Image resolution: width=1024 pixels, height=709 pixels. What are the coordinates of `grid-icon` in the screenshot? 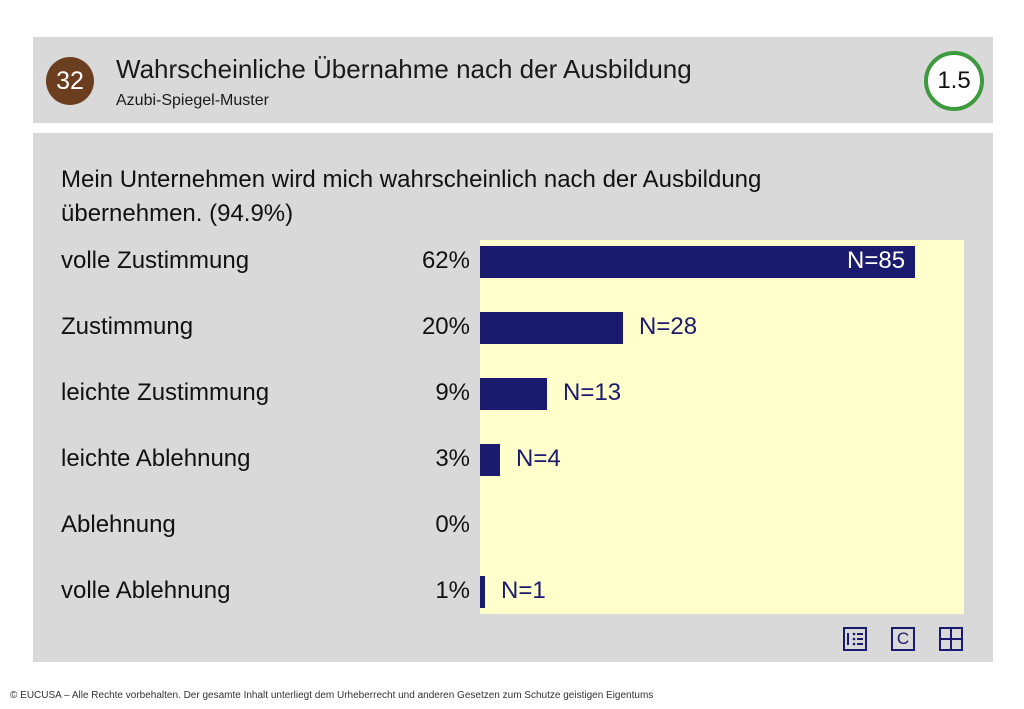 It's located at (951, 639).